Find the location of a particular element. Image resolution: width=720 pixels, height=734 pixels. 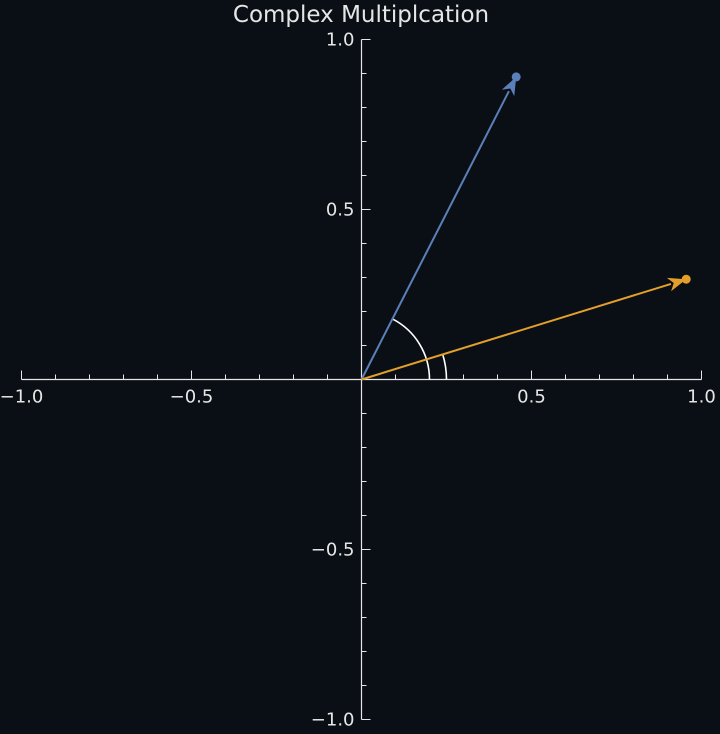

x-tick-label: 1.0 is located at coordinates (701, 397).